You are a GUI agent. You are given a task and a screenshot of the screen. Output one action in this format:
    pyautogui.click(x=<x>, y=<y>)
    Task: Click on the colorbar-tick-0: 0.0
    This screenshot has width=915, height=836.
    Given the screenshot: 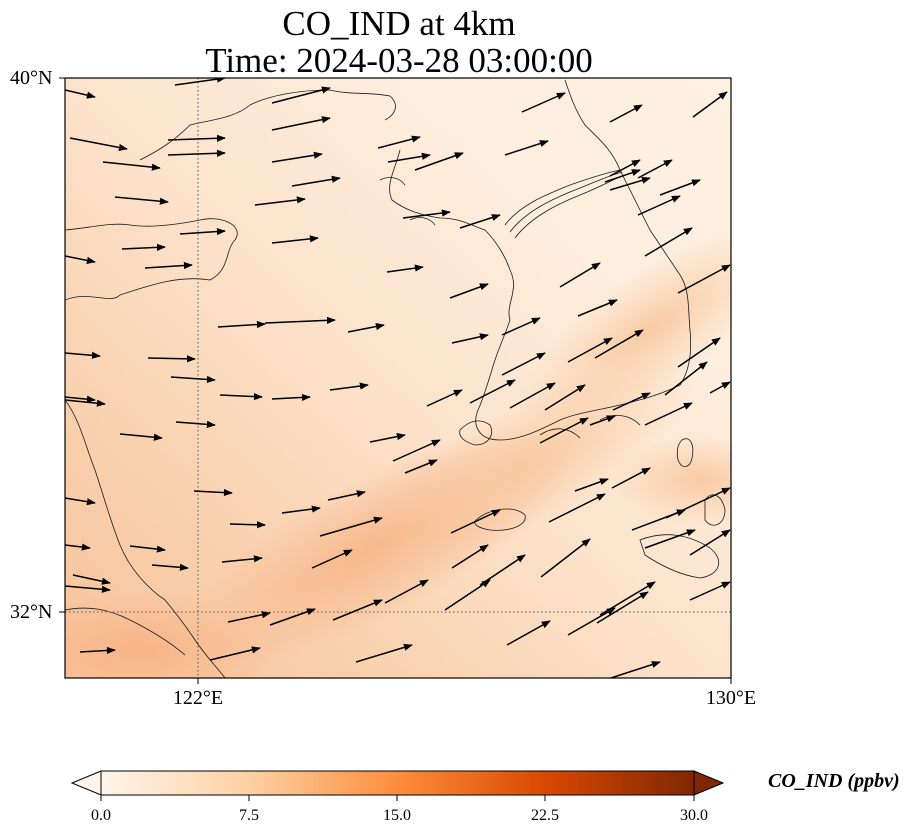 What is the action you would take?
    pyautogui.click(x=101, y=815)
    